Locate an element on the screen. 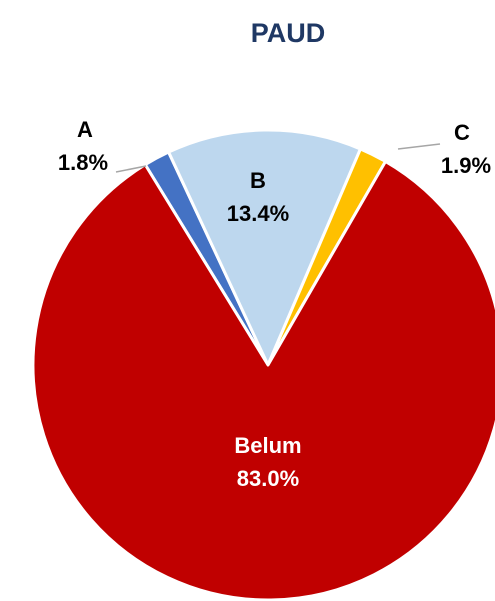  slice-label: B is located at coordinates (258, 180).